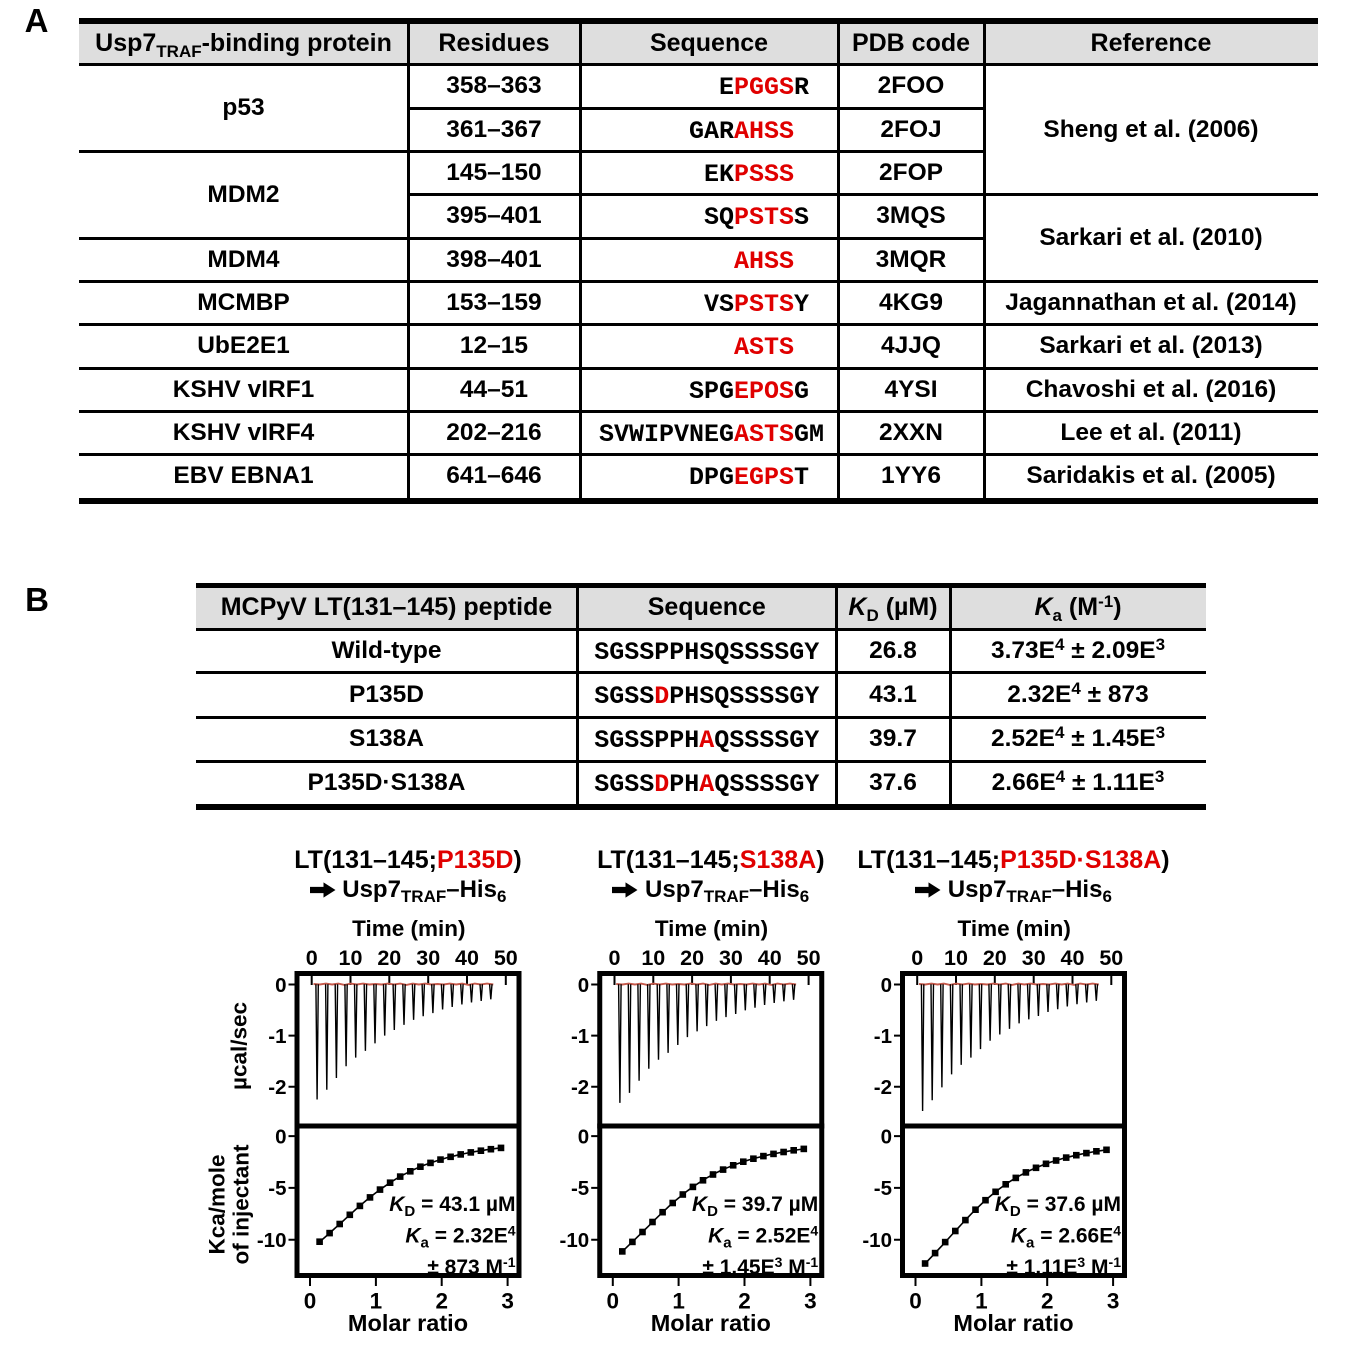 Image resolution: width=1348 pixels, height=1352 pixels. I want to click on svg-text: Ka = 2.32E4, so click(460, 1237).